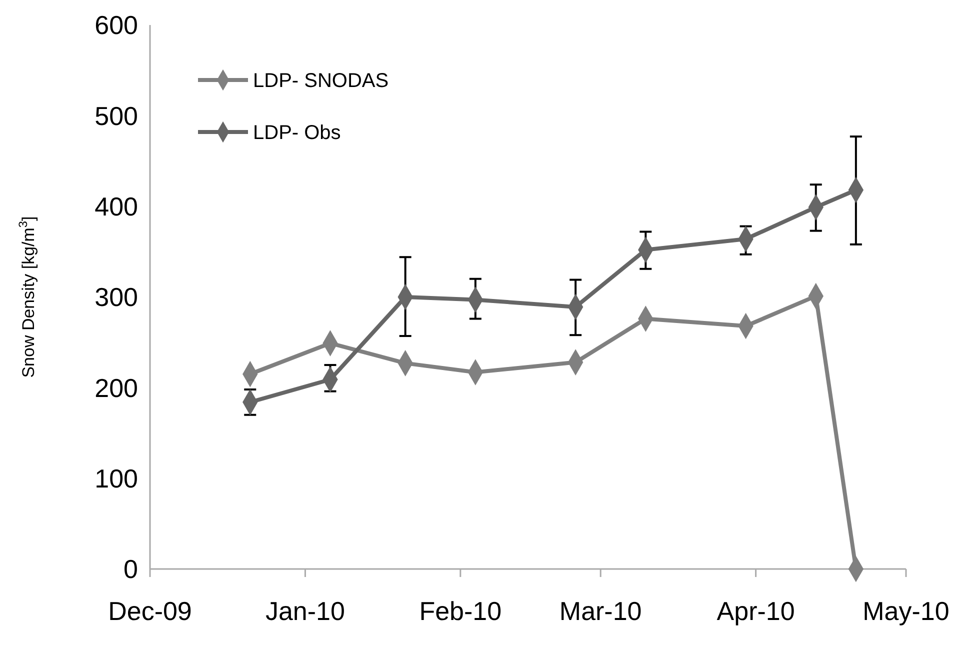 The height and width of the screenshot is (645, 972). Describe the element at coordinates (116, 115) in the screenshot. I see `y-tick-label: 500` at that location.